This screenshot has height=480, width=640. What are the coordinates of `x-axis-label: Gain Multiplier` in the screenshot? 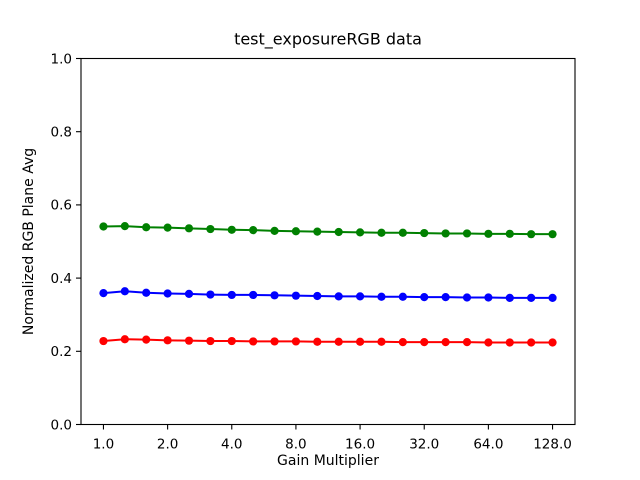 It's located at (328, 461).